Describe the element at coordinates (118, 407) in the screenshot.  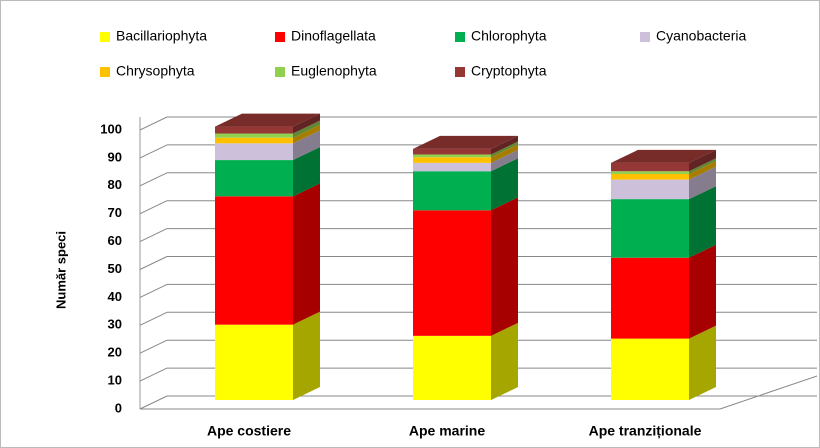
I see `y-tick-label: 0` at that location.